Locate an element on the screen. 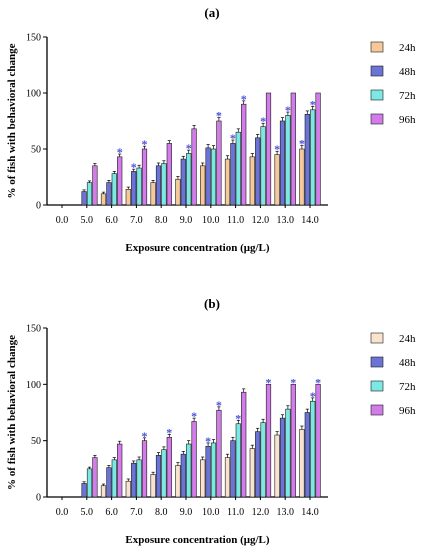 Image resolution: width=424 pixels, height=550 pixels. x-axis-title: Exposure concentration (μg/L) is located at coordinates (197, 248).